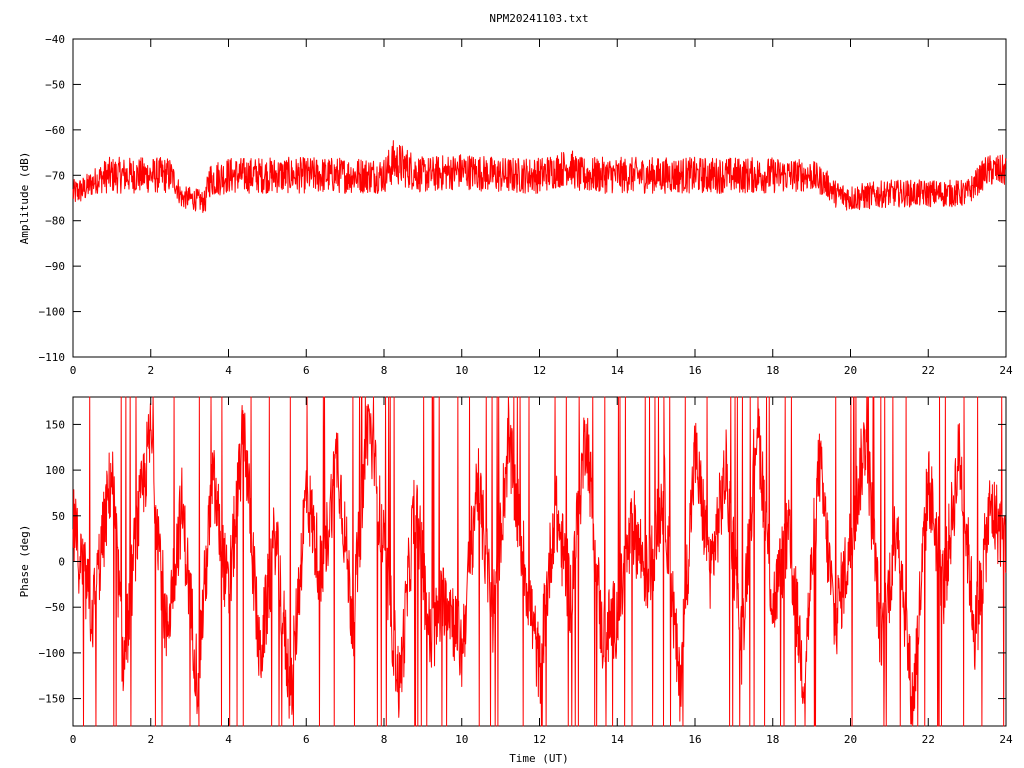 The image size is (1024, 768). What do you see at coordinates (55, 175) in the screenshot?
I see `y-tick-label: −70` at bounding box center [55, 175].